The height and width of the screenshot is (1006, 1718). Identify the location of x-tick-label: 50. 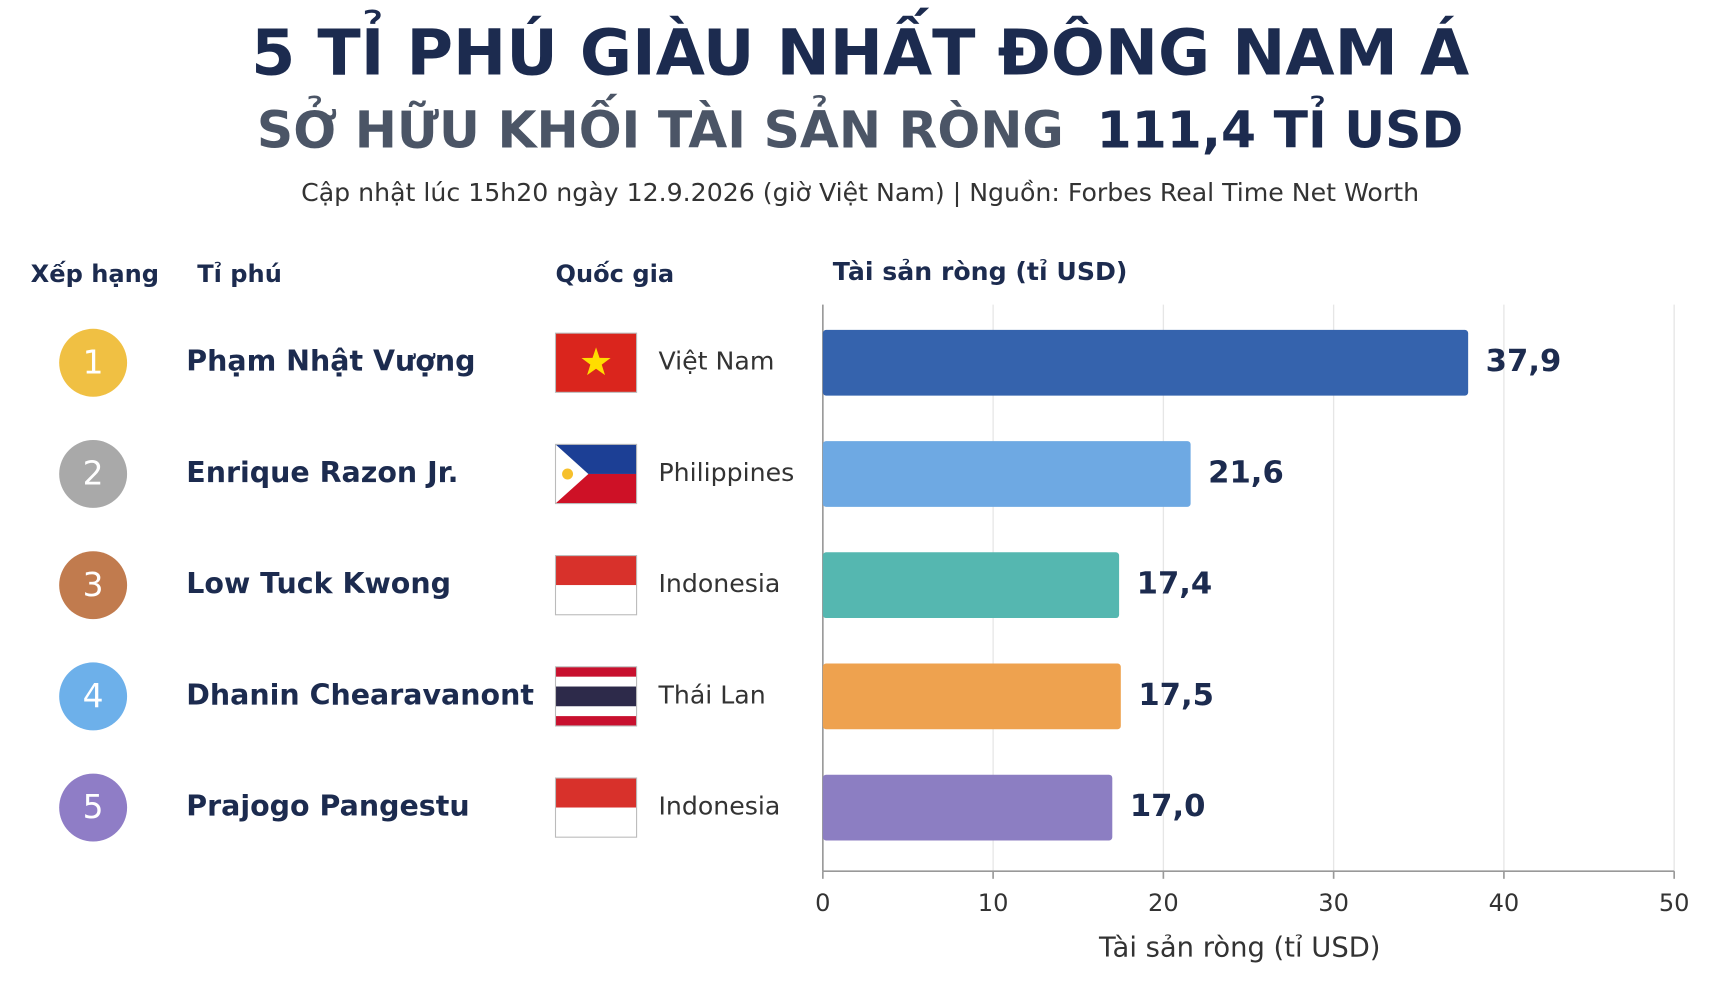
(1674, 903).